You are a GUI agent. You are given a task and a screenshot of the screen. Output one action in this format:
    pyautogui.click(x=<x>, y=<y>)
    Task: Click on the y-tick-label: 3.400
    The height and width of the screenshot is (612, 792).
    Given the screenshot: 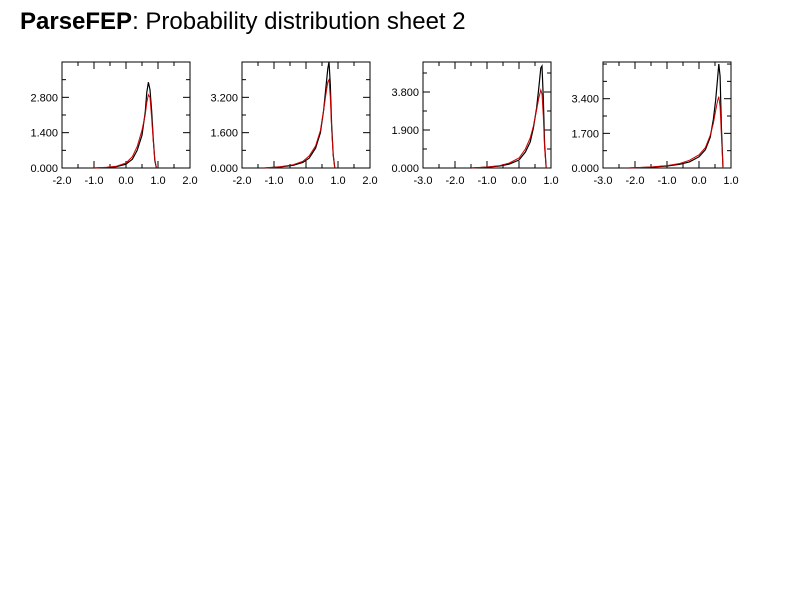 What is the action you would take?
    pyautogui.click(x=585, y=100)
    